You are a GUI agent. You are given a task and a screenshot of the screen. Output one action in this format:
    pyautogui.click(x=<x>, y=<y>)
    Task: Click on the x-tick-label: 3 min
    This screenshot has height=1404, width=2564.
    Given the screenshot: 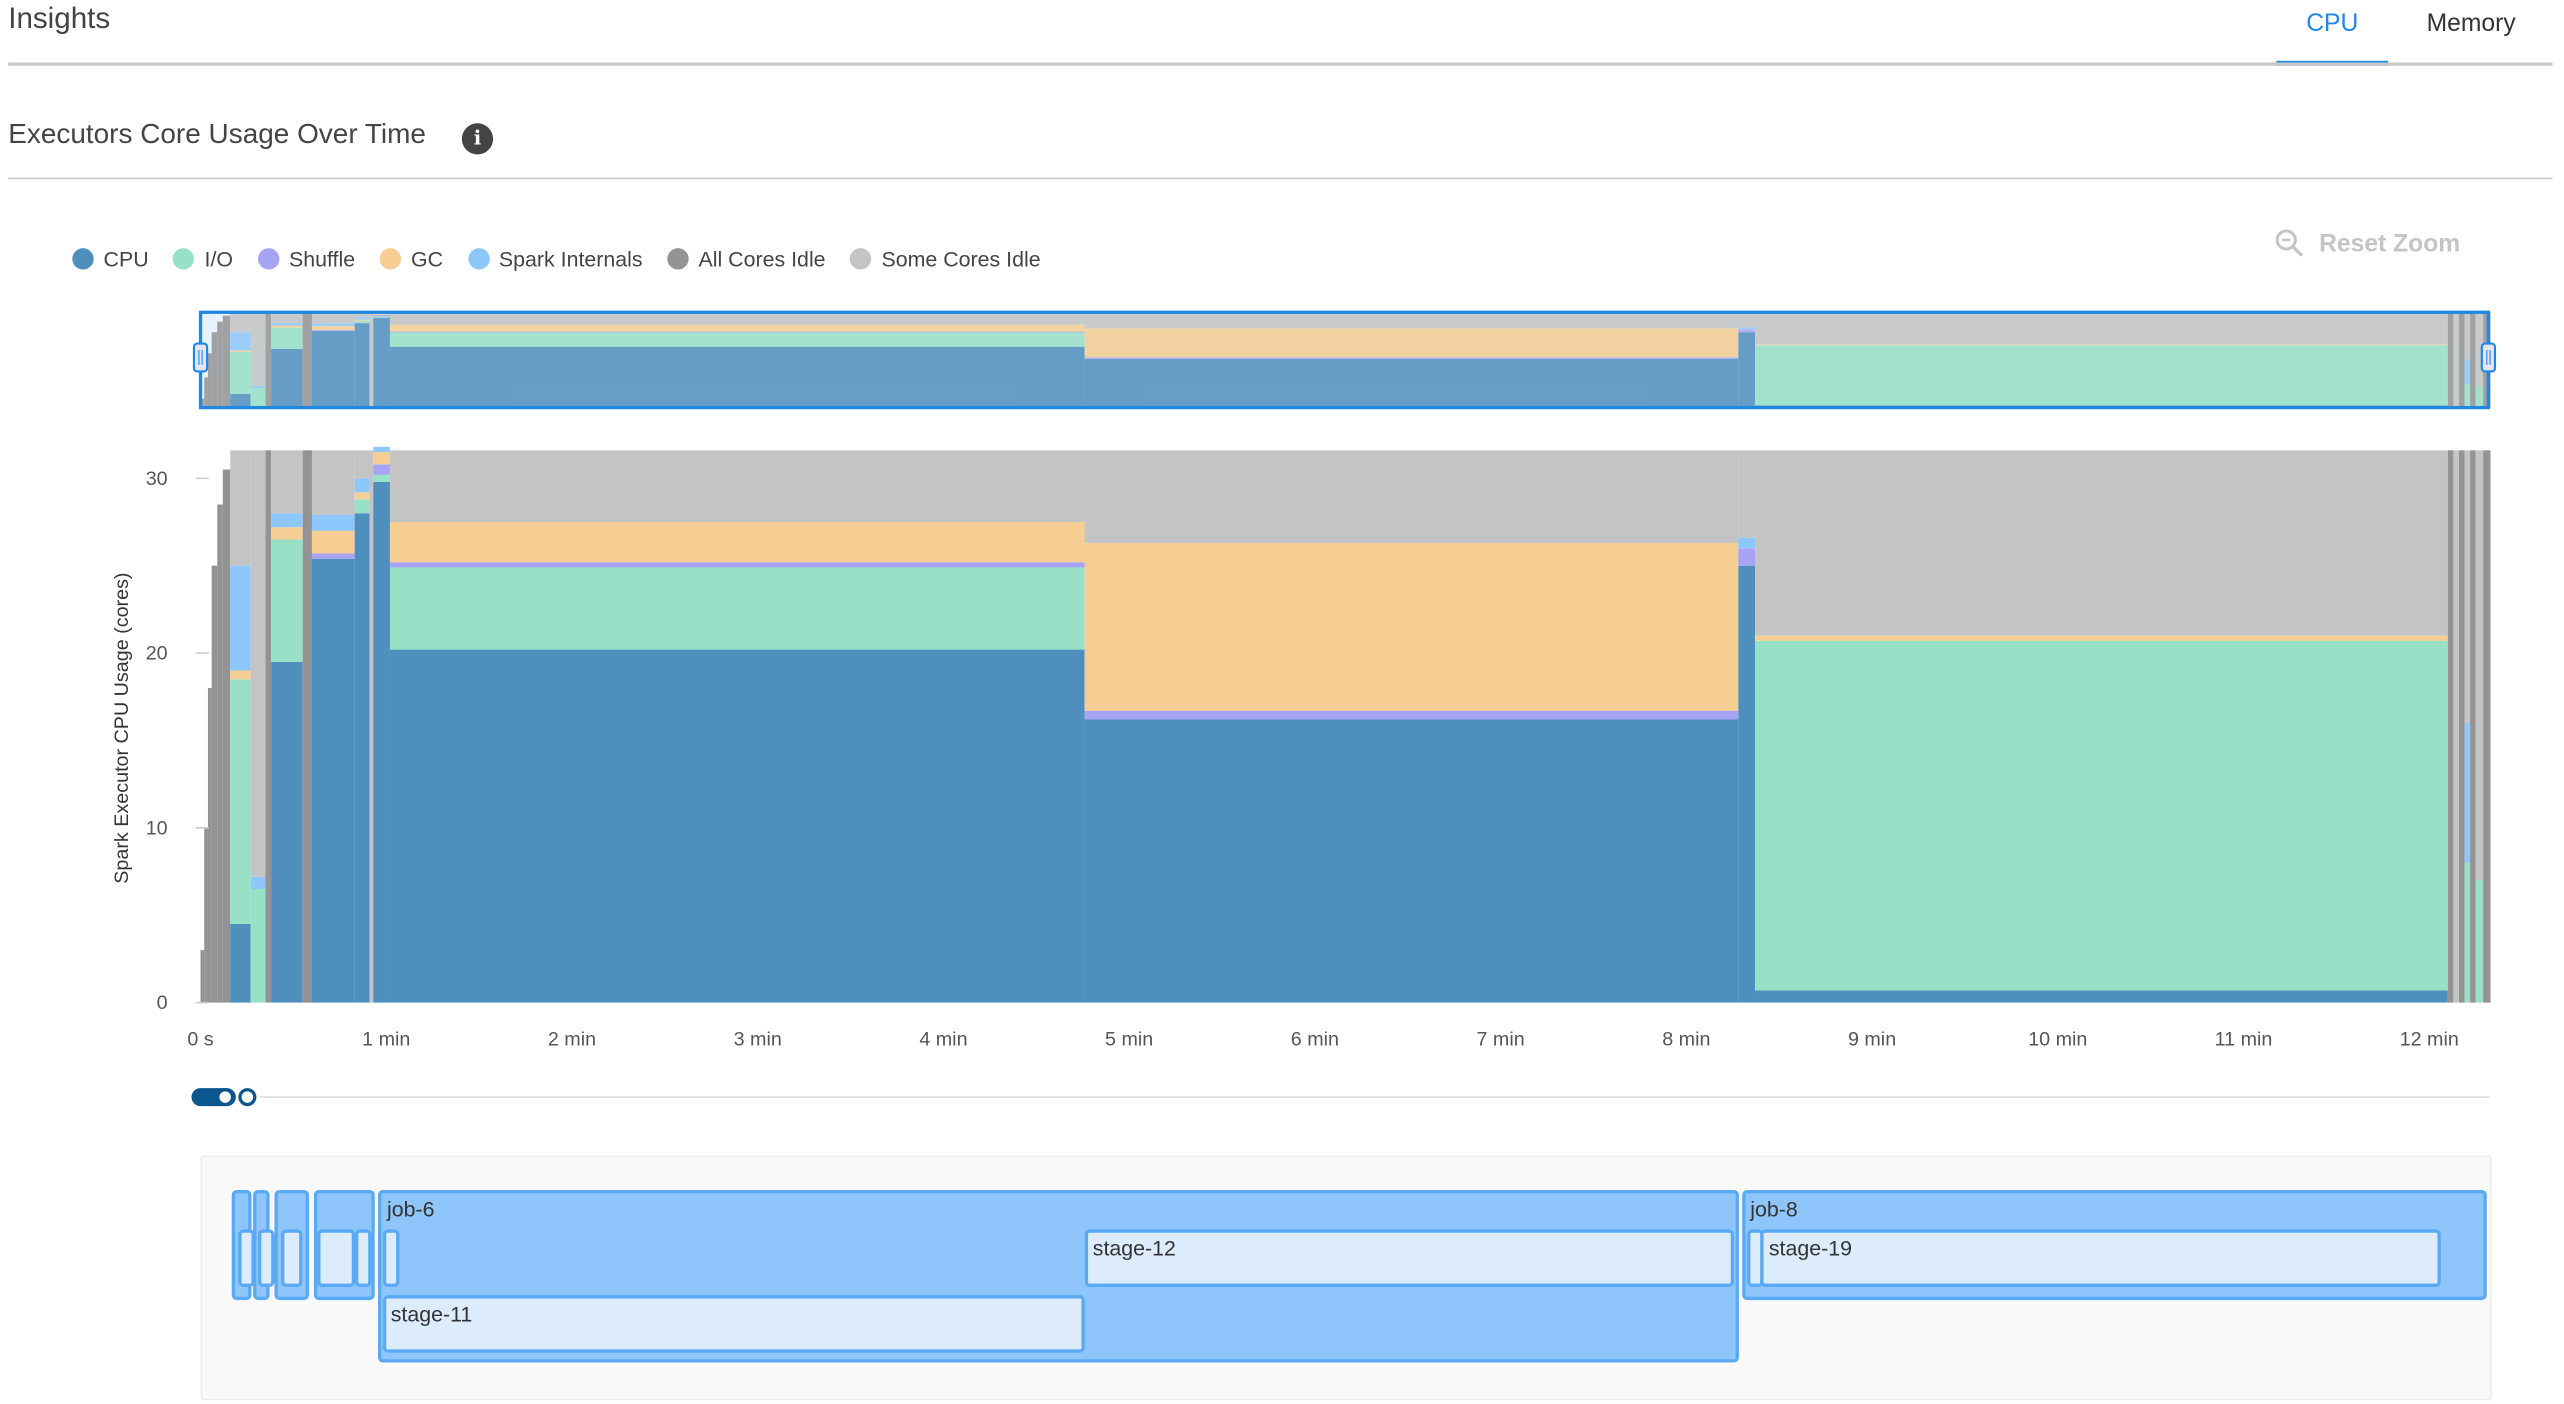 What is the action you would take?
    pyautogui.click(x=758, y=1039)
    